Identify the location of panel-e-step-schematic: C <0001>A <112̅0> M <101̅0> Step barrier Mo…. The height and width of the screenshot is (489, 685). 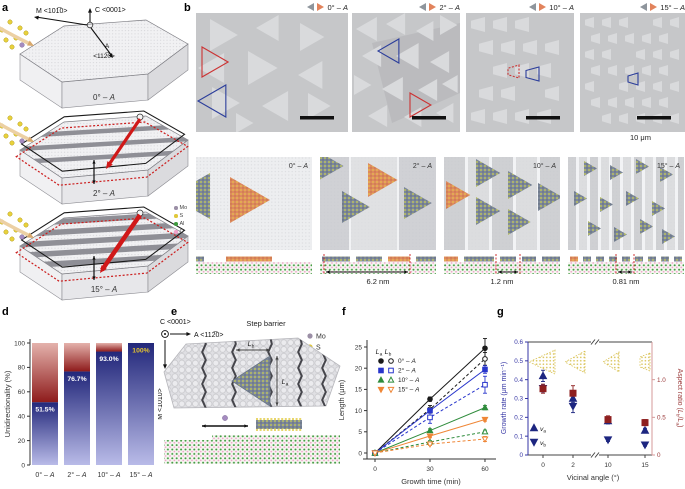
(249, 391).